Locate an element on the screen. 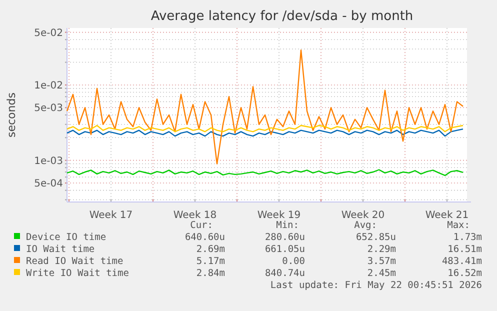 The height and width of the screenshot is (311, 497). y-tick-label: 1e-02 is located at coordinates (48, 86).